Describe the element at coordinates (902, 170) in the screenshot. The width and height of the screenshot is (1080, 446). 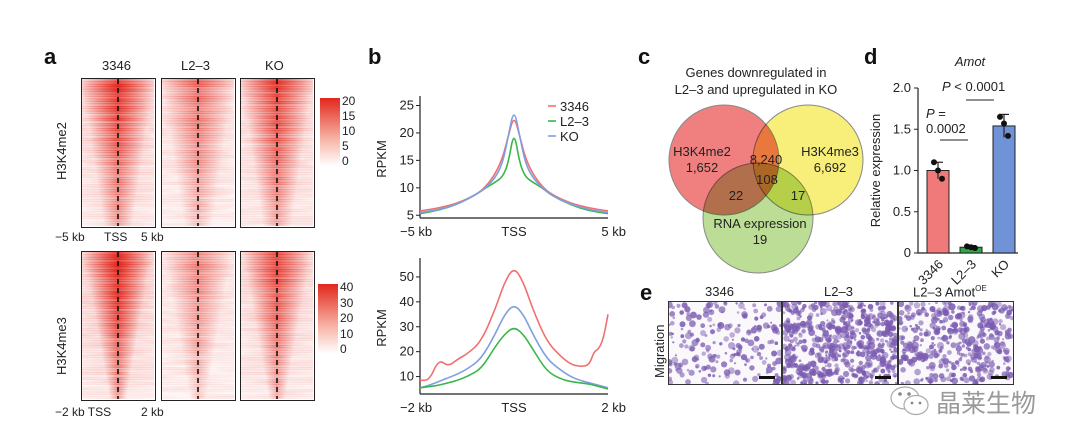
I see `y-tick-label: 1.0` at that location.